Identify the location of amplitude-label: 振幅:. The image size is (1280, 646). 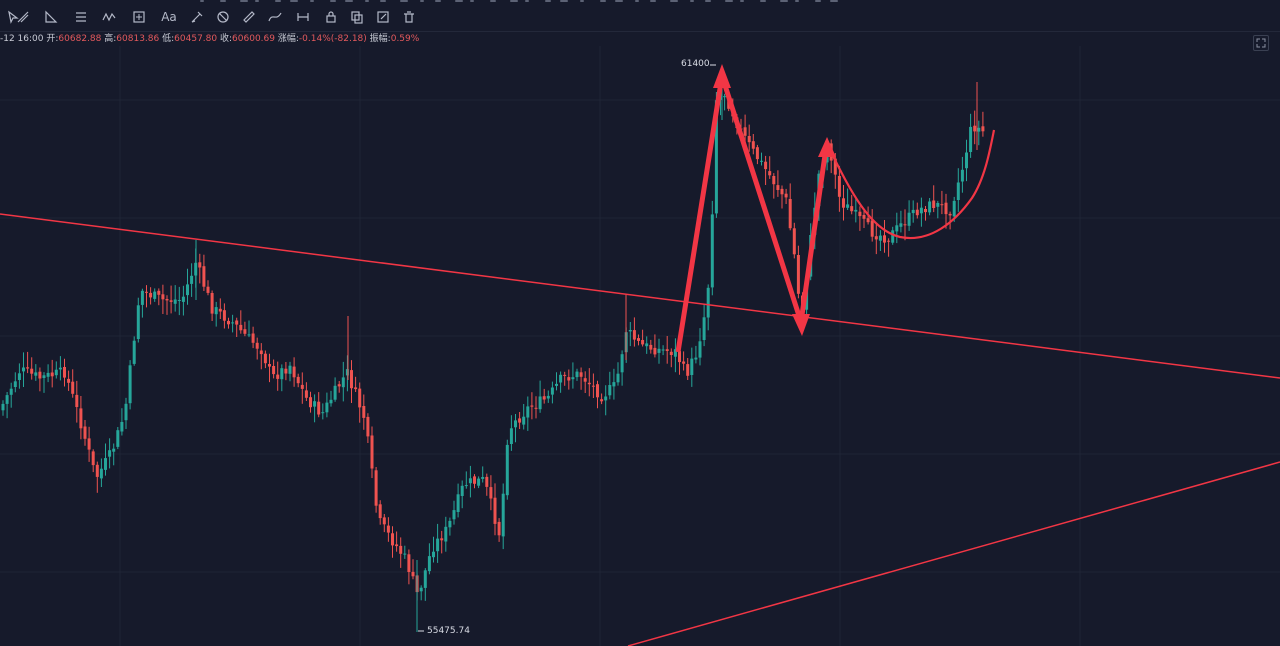
(380, 39).